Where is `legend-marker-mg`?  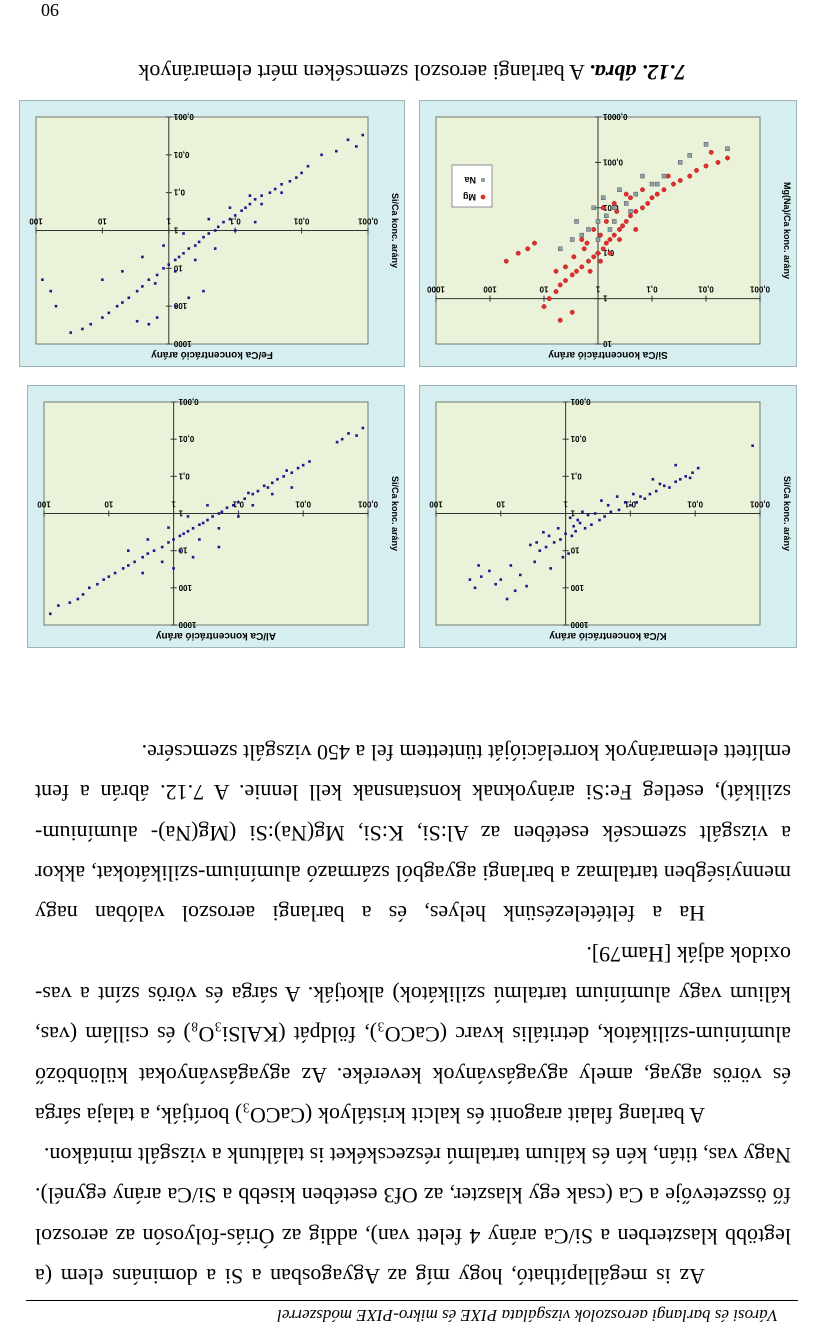 legend-marker-mg is located at coordinates (483, 197).